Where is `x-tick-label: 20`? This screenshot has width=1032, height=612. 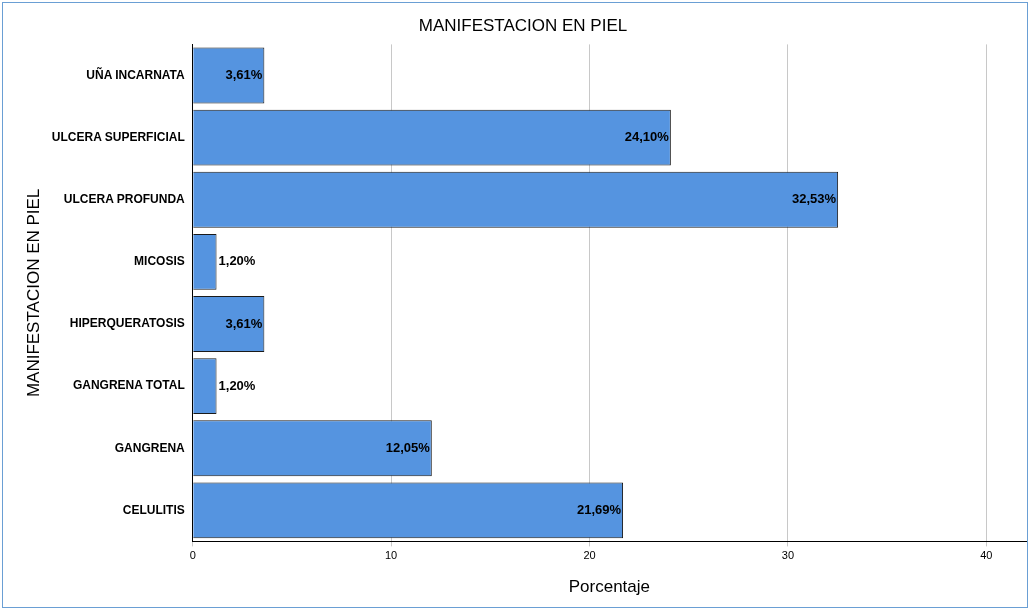 x-tick-label: 20 is located at coordinates (589, 555).